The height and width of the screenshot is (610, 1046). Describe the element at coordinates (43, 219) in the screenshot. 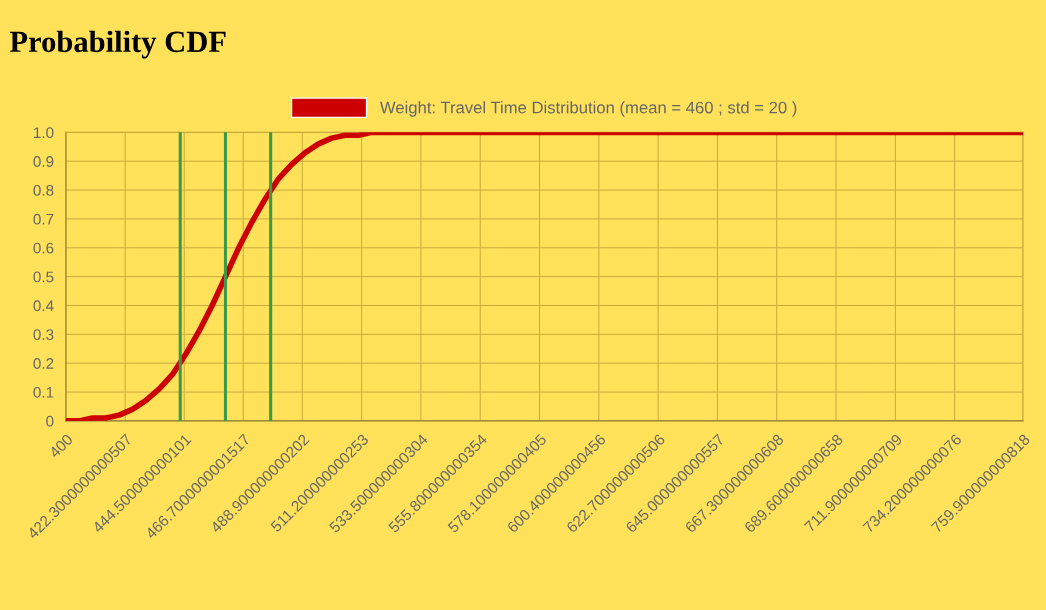

I see `y-tick-label: 0.7` at that location.